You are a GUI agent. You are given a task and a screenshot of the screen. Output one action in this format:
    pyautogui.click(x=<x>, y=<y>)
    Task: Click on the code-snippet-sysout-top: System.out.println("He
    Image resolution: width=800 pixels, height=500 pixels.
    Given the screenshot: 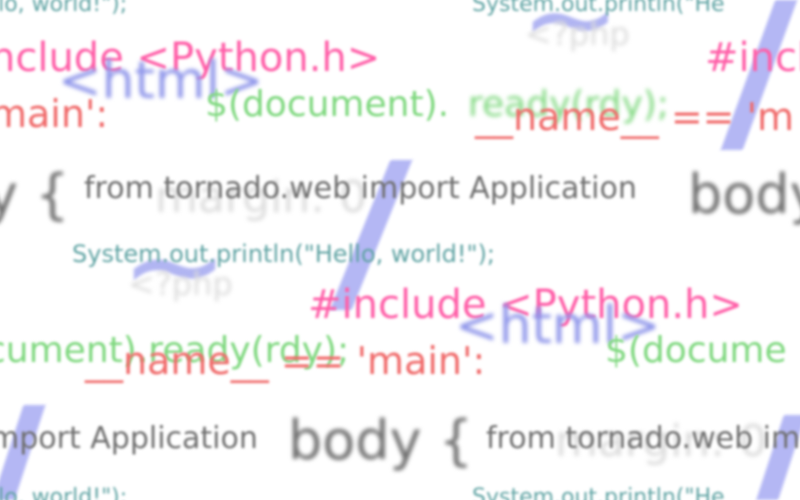 What is the action you would take?
    pyautogui.click(x=598, y=8)
    